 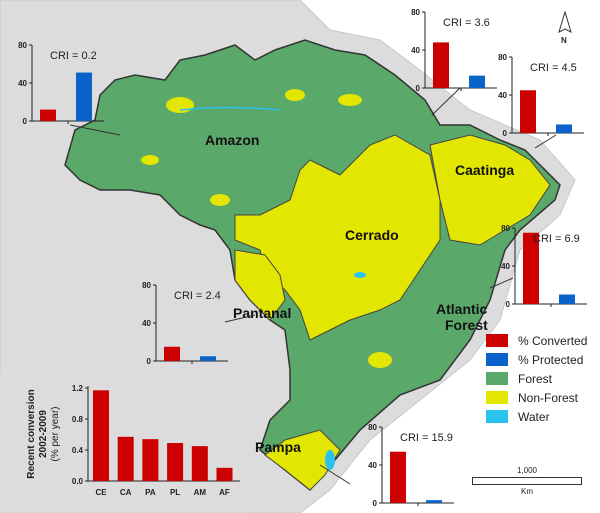 I want to click on bar-am, so click(x=199, y=463).